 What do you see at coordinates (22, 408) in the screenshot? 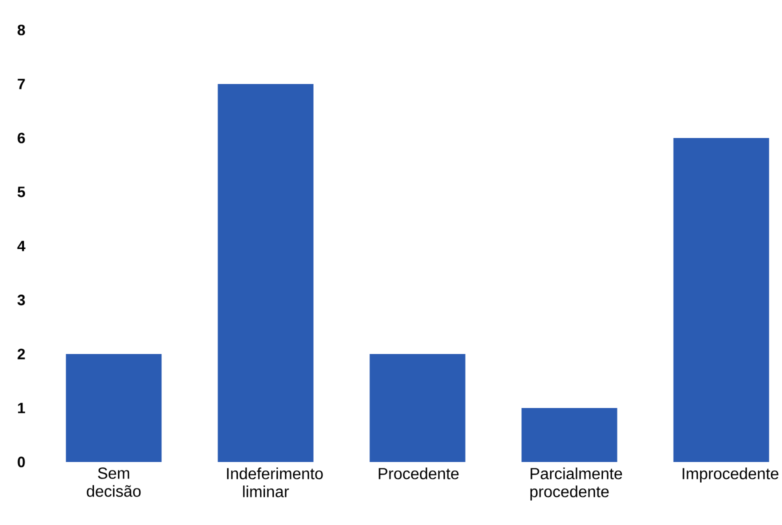
I see `y-tick-label: 1` at bounding box center [22, 408].